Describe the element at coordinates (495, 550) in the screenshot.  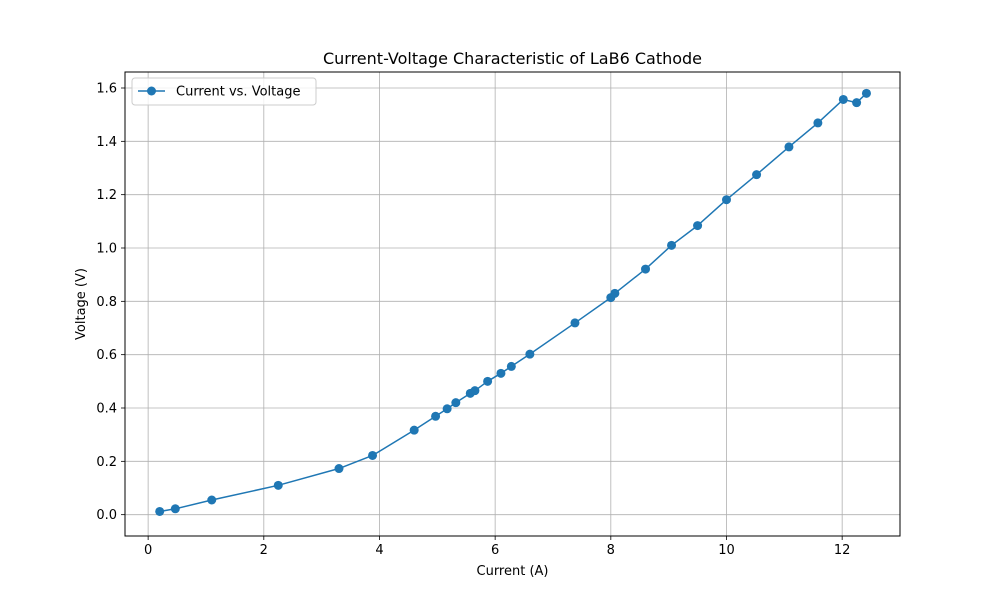
I see `x-tick-label: 6` at that location.